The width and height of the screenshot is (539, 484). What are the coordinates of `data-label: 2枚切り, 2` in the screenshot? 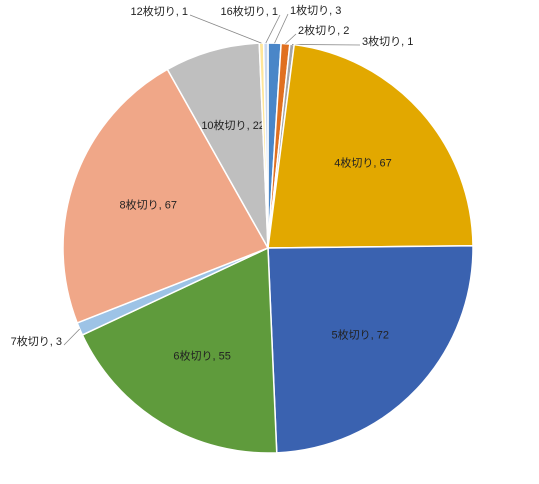 It's located at (323, 30).